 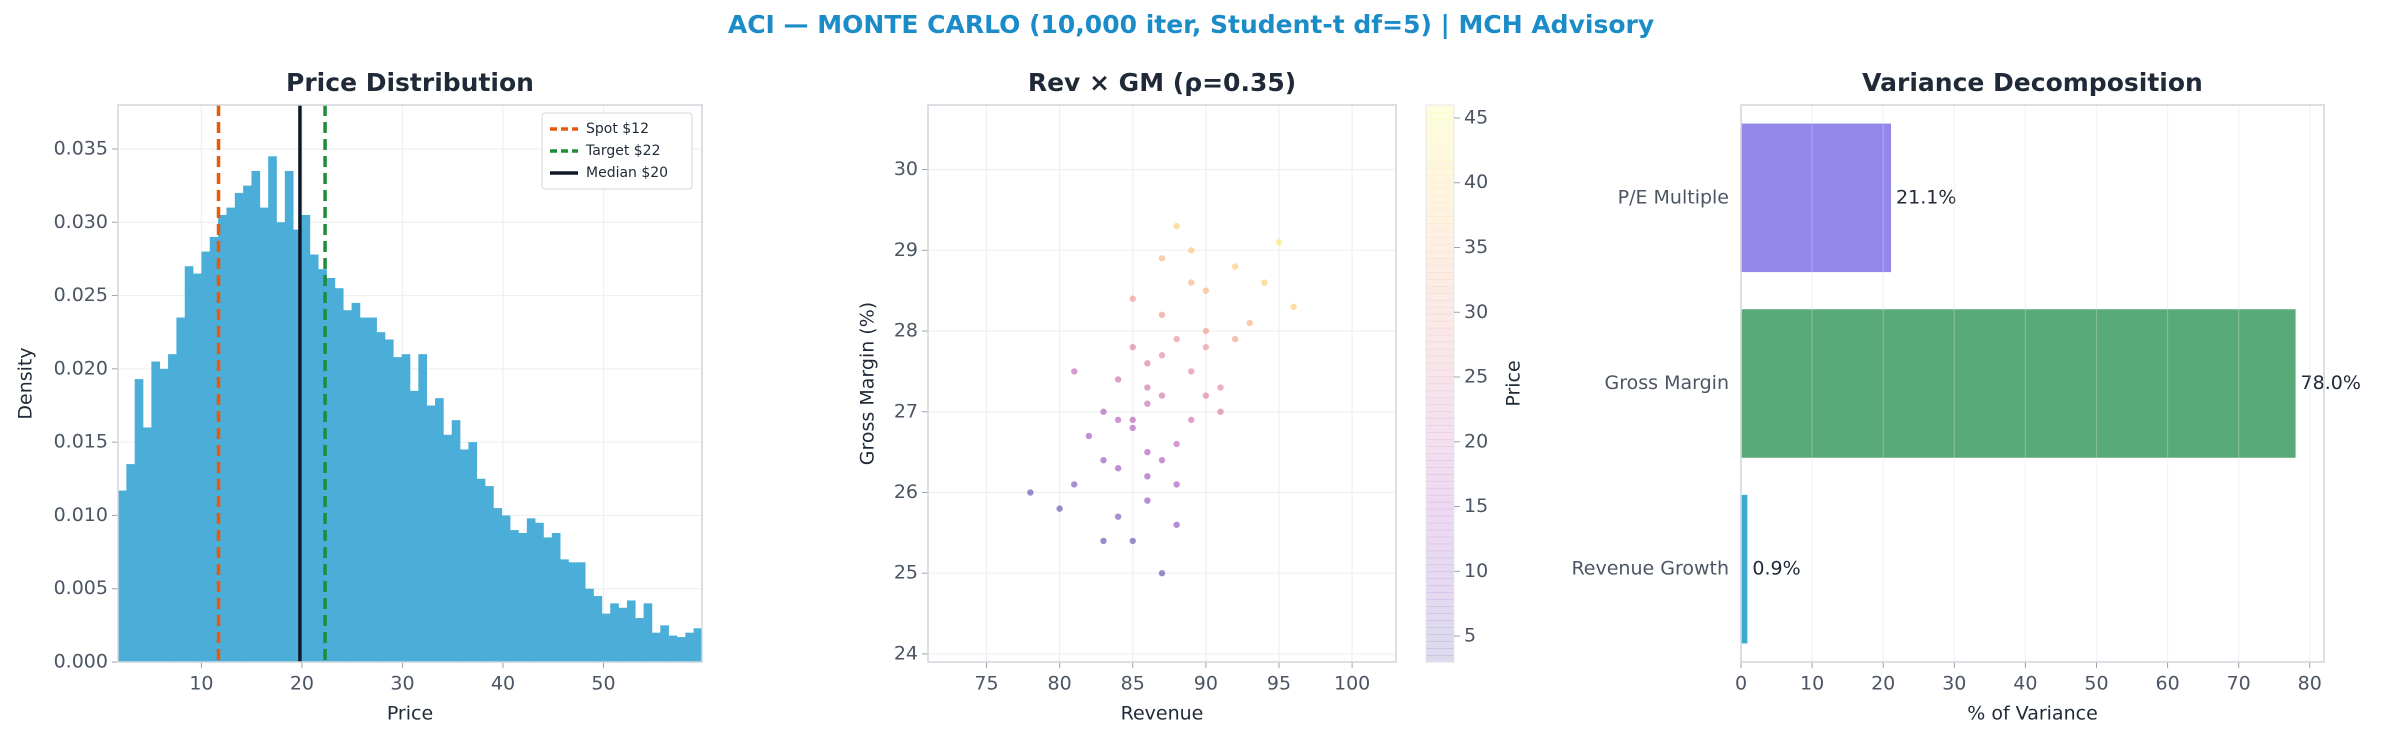 I want to click on x-tick-label: 0, so click(x=1741, y=684).